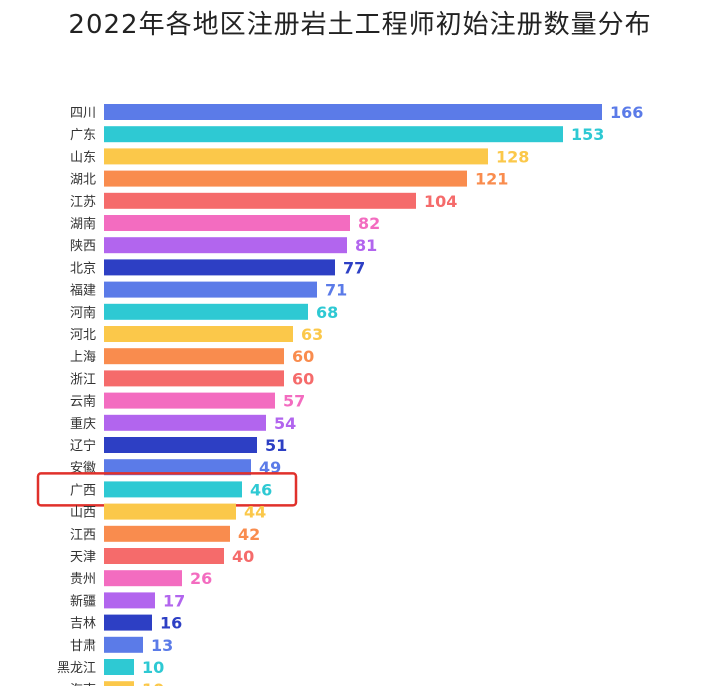 The image size is (720, 686). Describe the element at coordinates (83, 113) in the screenshot. I see `category-label: 四川` at that location.